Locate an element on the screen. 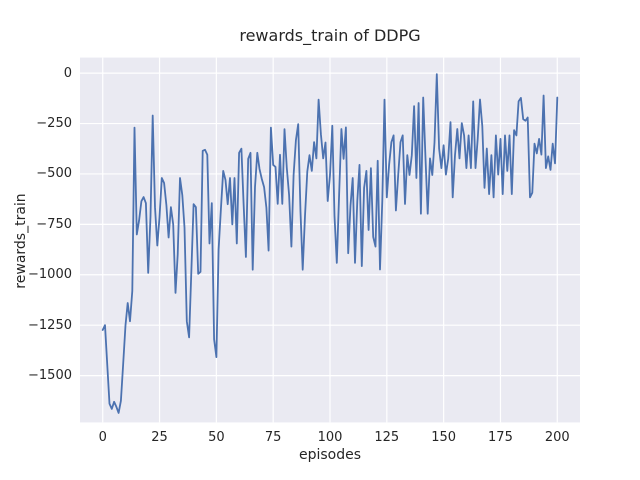 Image resolution: width=640 pixels, height=480 pixels. x-tick-label: 150 is located at coordinates (444, 437).